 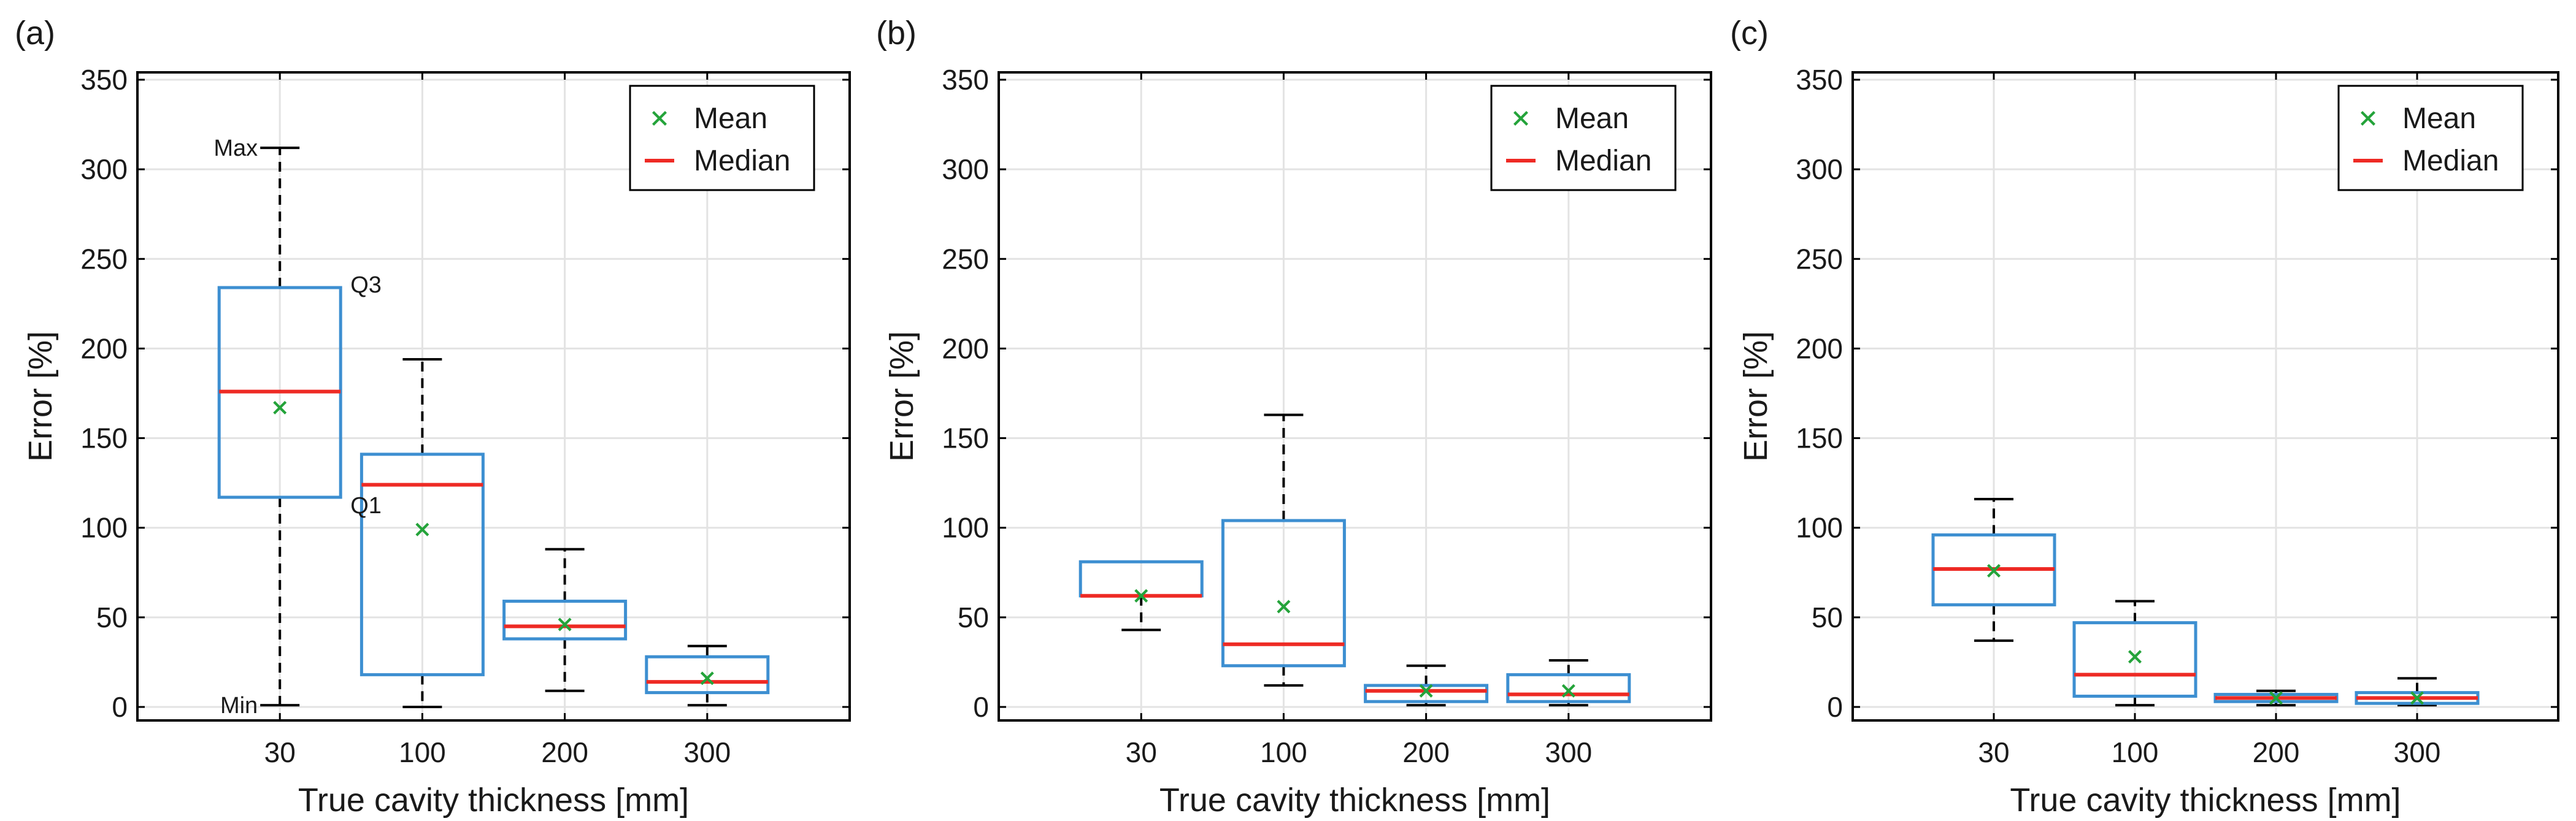 I want to click on panel-label: (b), so click(x=897, y=33).